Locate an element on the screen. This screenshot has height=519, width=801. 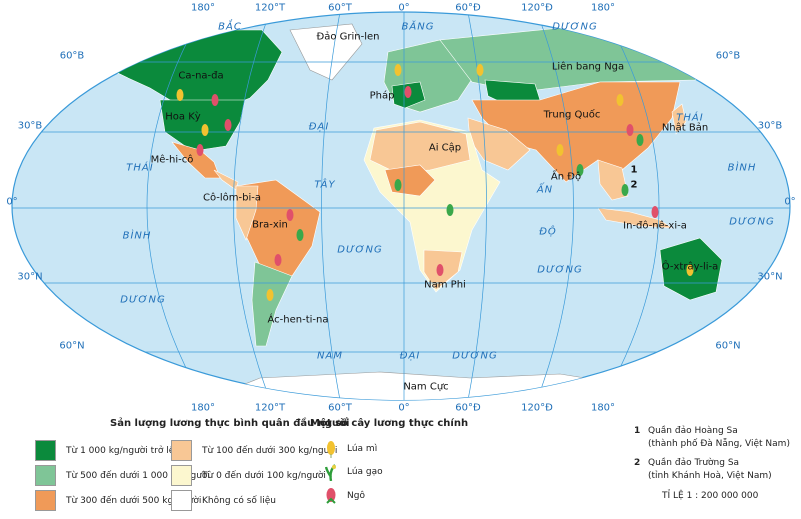
note-line: Quần đảo Hoàng Sa is located at coordinates (693, 431).